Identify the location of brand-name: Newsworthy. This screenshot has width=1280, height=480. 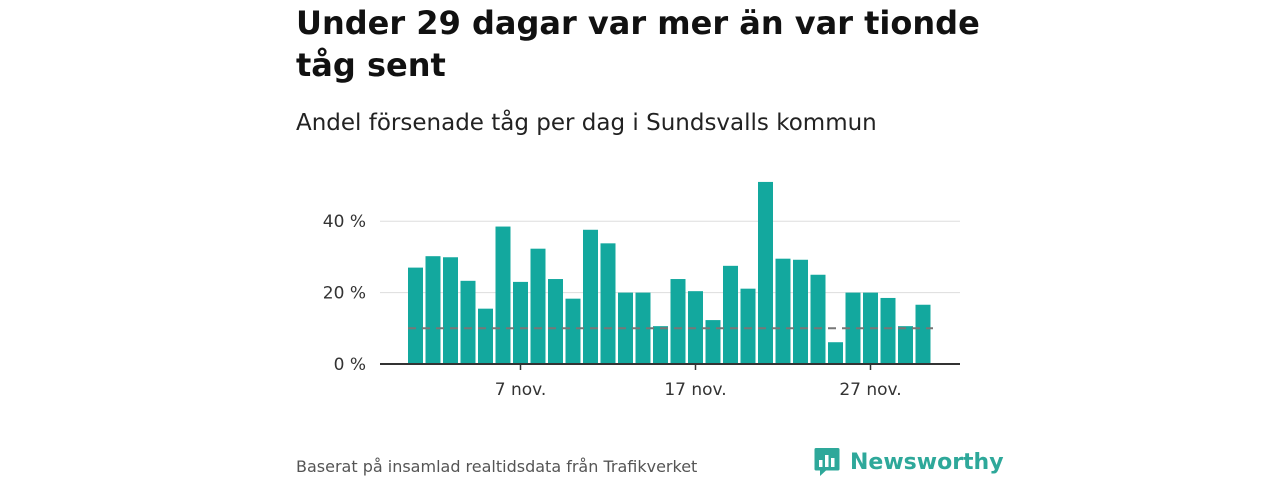
(927, 462).